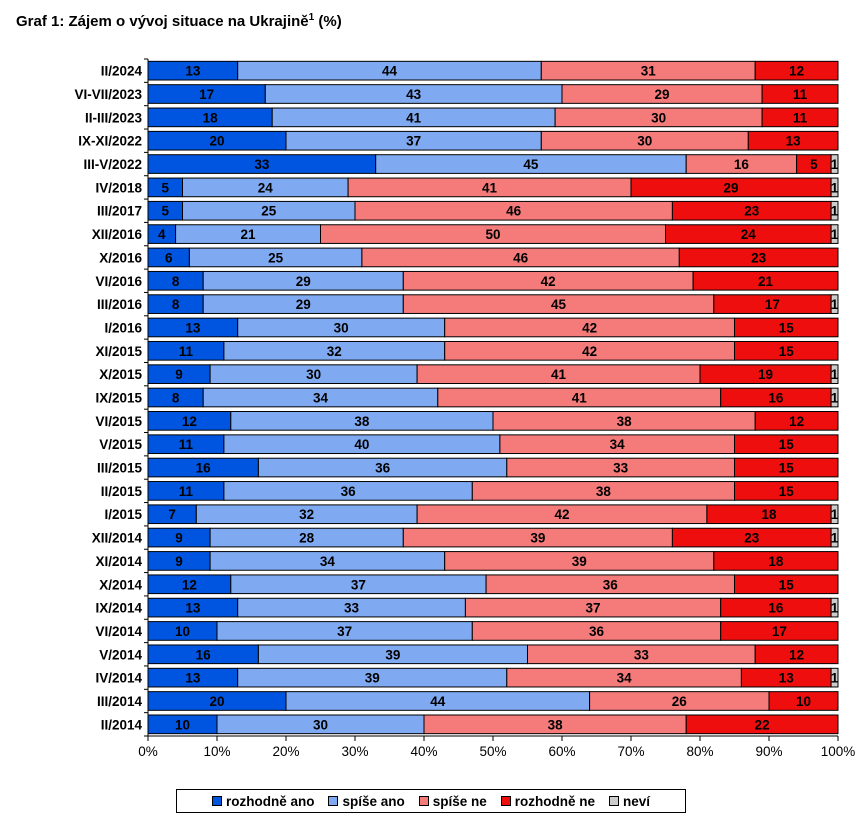 The height and width of the screenshot is (825, 864). Describe the element at coordinates (414, 94) in the screenshot. I see `data-label: 43` at that location.